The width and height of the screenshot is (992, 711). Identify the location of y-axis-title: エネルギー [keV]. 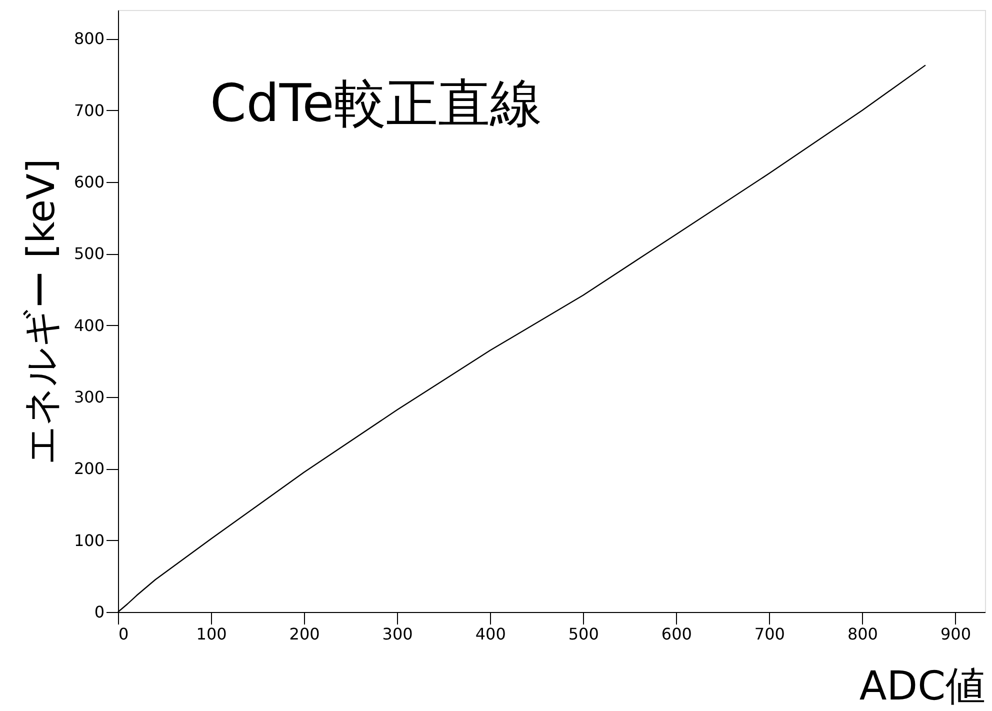
(40, 311).